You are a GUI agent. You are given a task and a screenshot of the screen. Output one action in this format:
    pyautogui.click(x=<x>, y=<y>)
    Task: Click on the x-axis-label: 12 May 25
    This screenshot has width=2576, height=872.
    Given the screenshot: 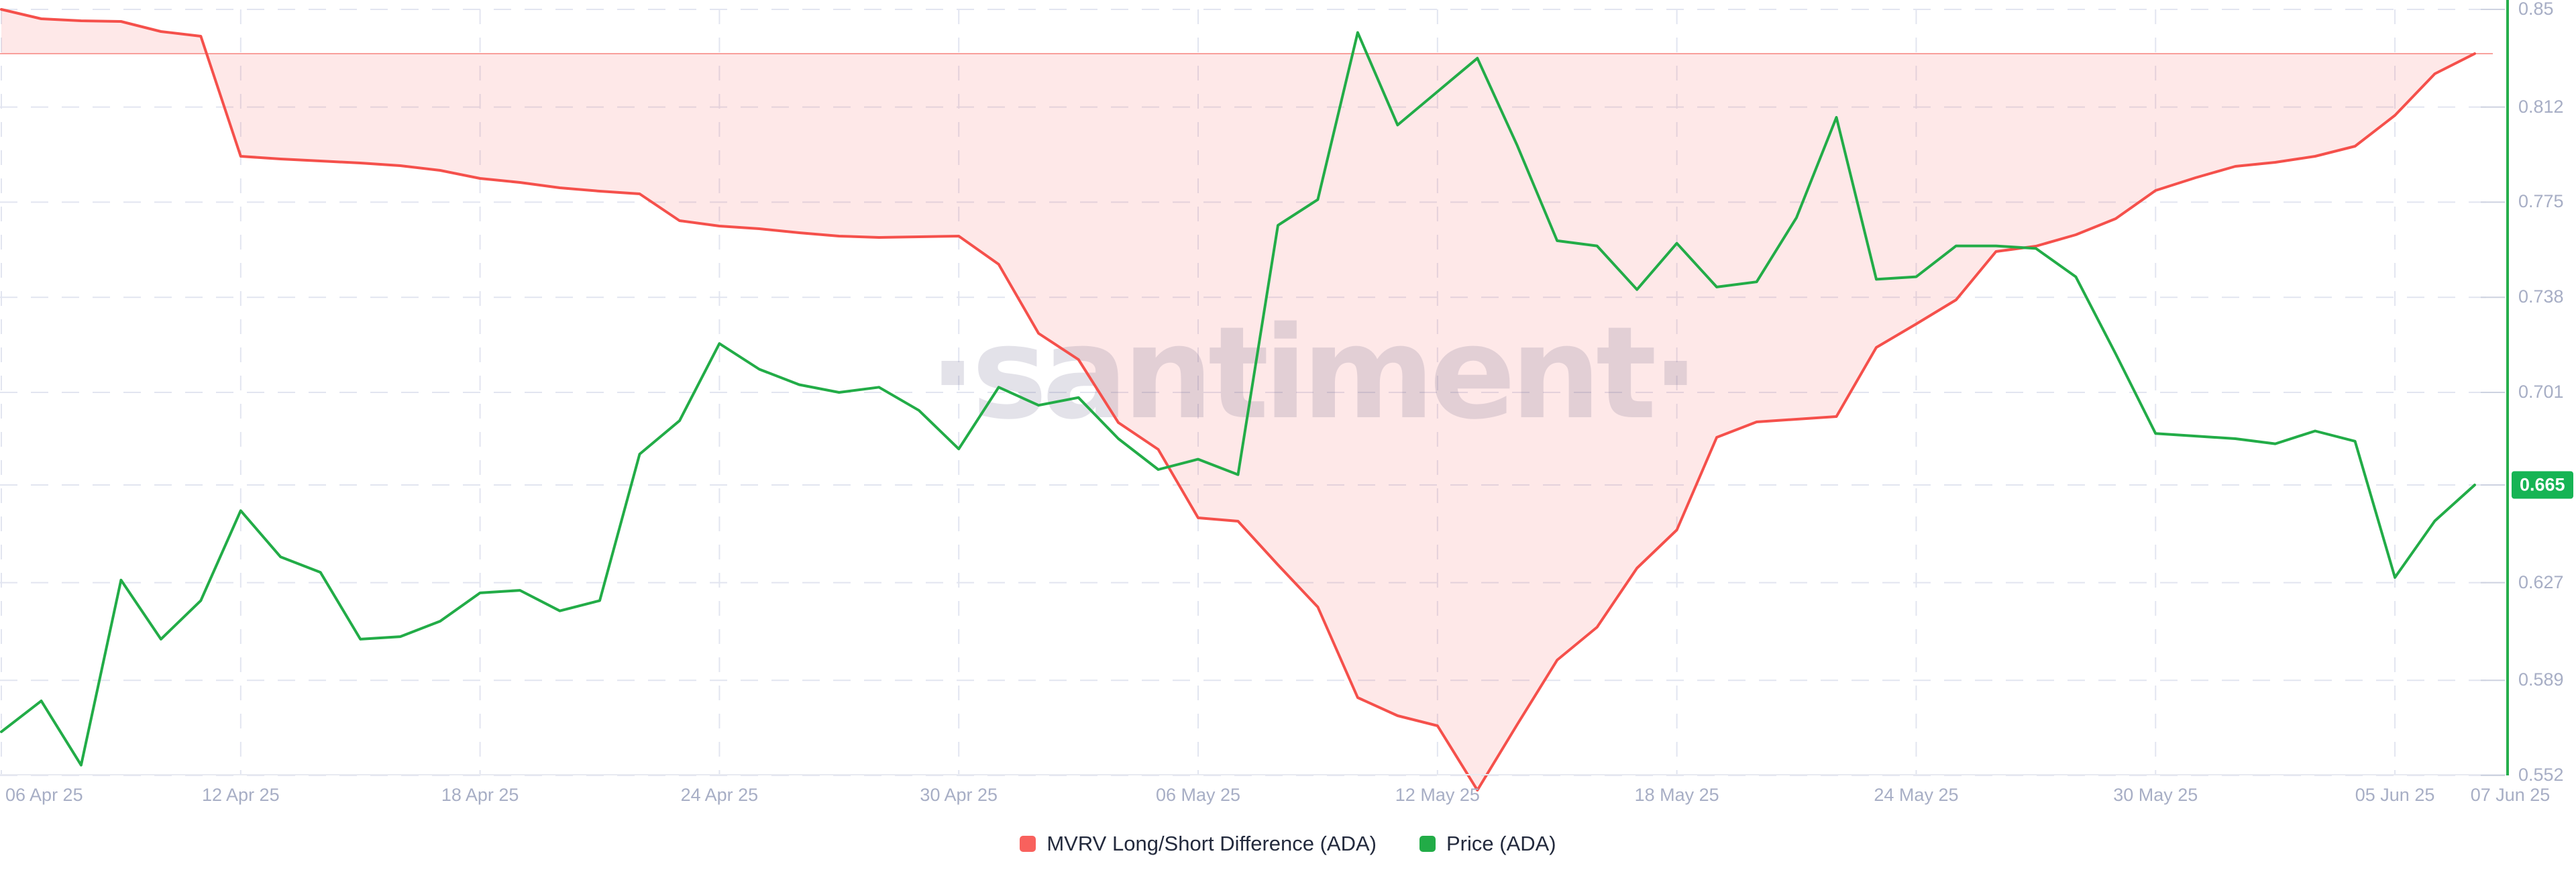 What is the action you would take?
    pyautogui.click(x=1437, y=795)
    